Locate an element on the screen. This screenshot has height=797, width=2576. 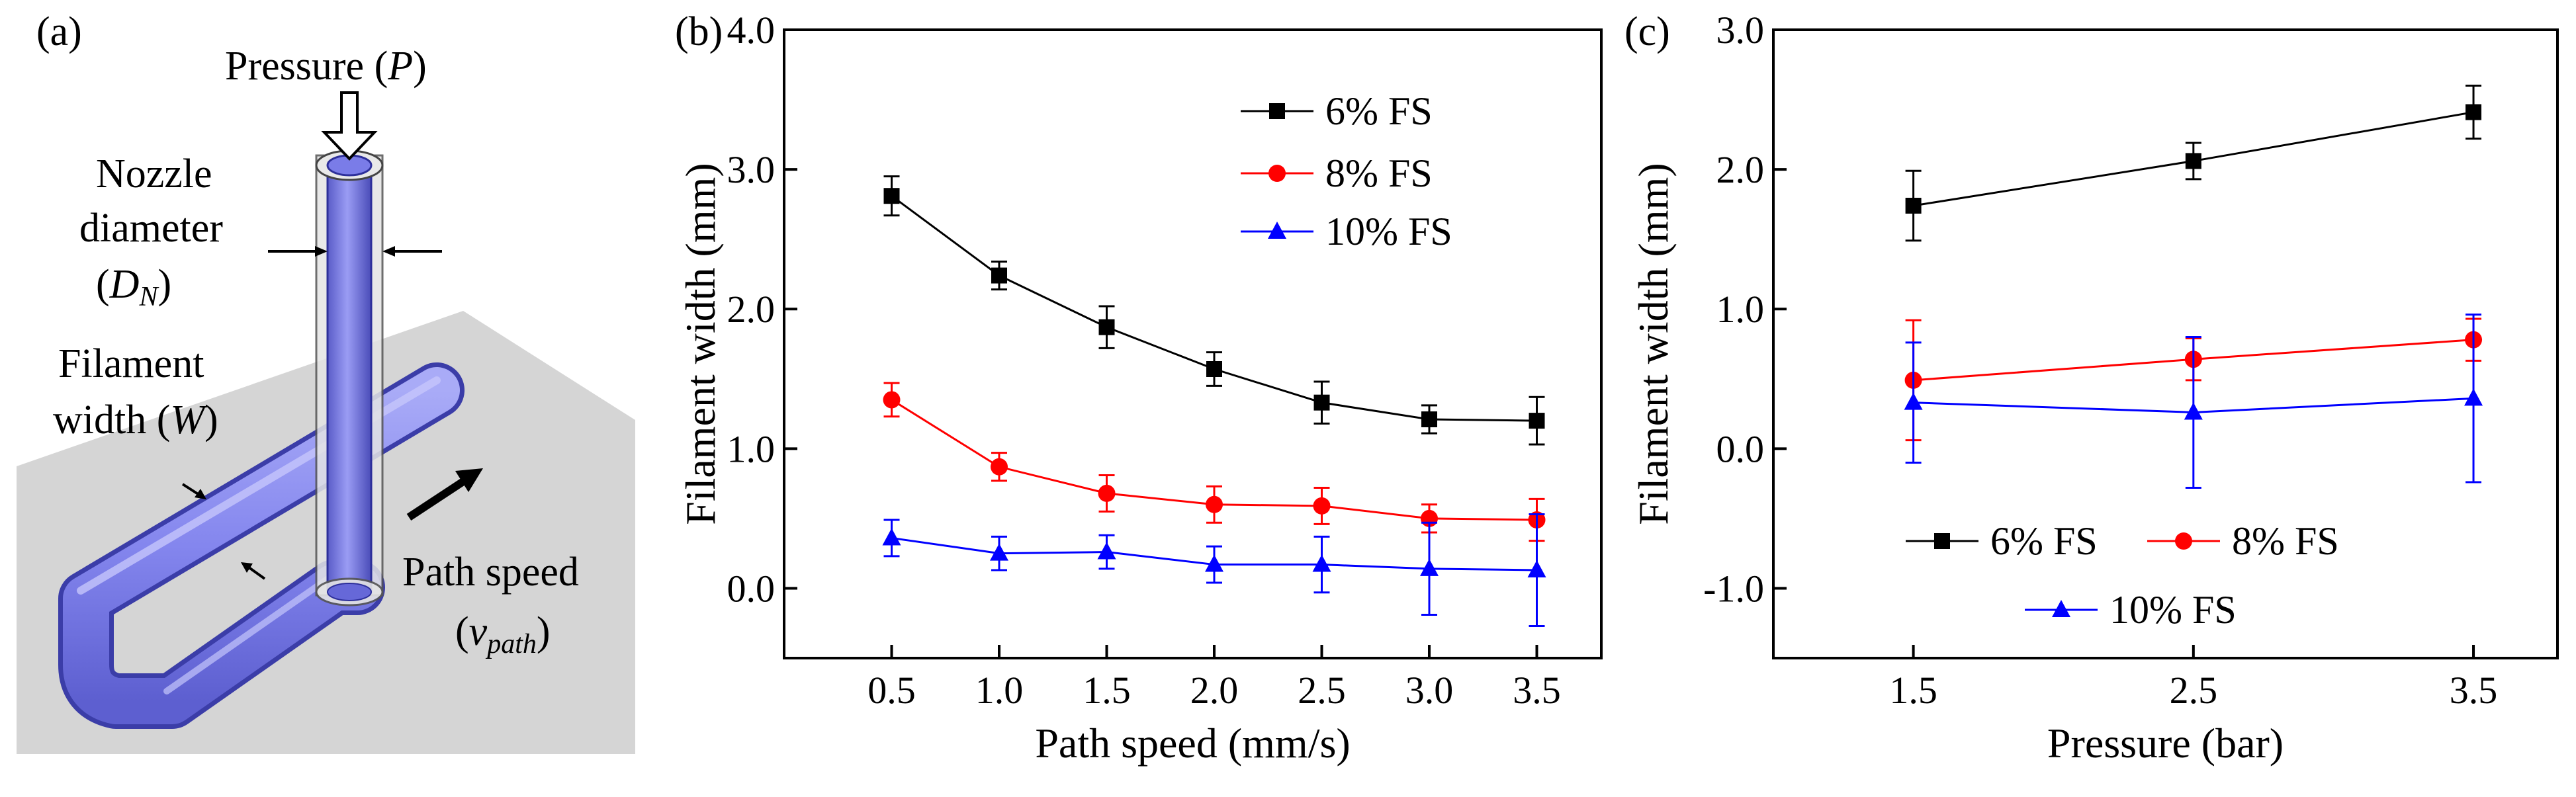
c-x-tick-label: 1.5 is located at coordinates (1913, 690).